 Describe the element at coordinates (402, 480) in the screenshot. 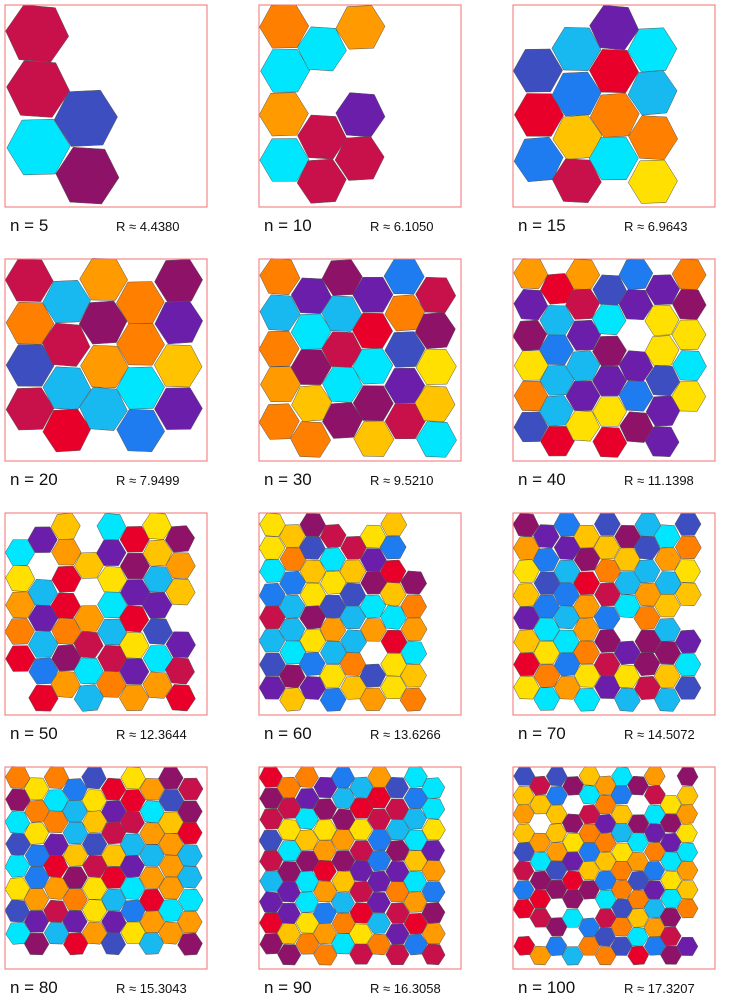

I see `r-label: R ≈ 9.5210` at that location.